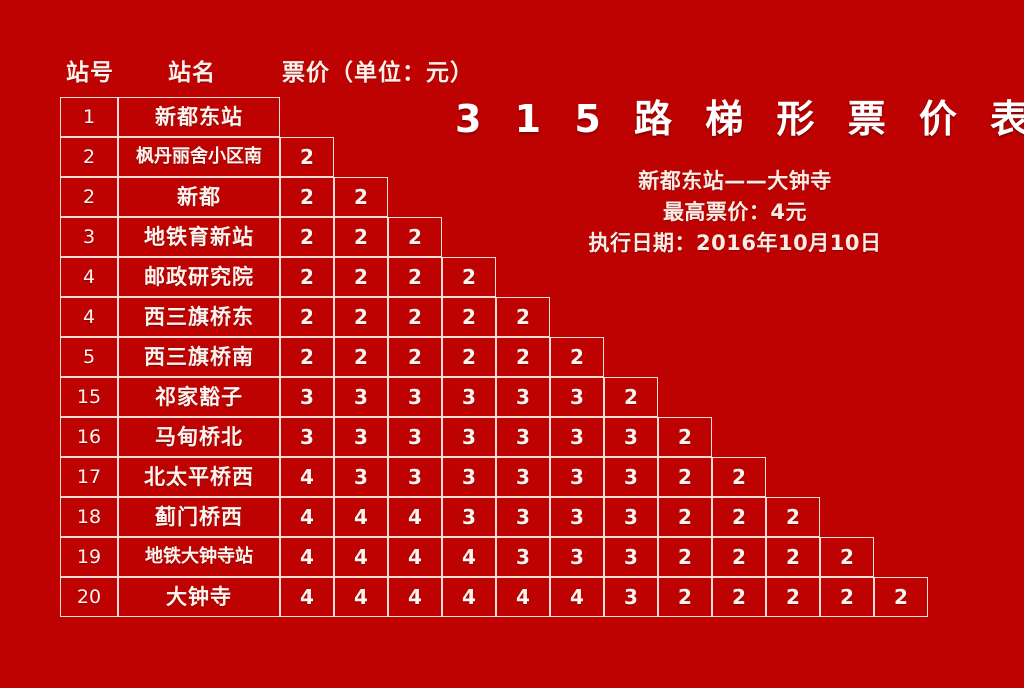 The height and width of the screenshot is (688, 1024). I want to click on cell-station-name: 新都, so click(199, 197).